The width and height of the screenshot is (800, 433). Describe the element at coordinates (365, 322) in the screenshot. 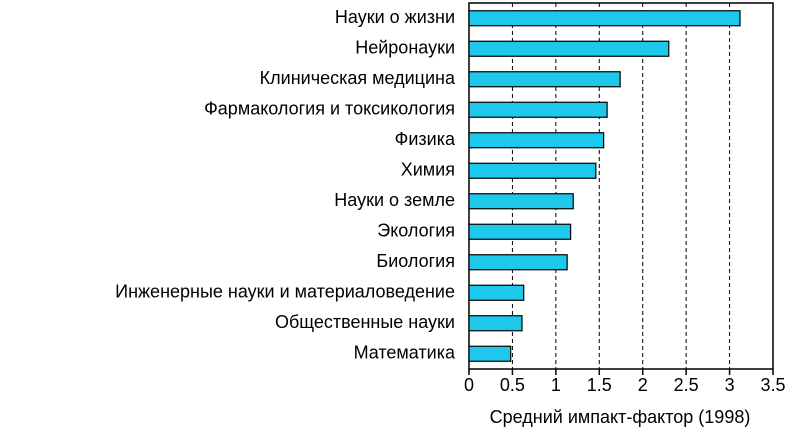

I see `y-tick-label: Общественные науки` at that location.